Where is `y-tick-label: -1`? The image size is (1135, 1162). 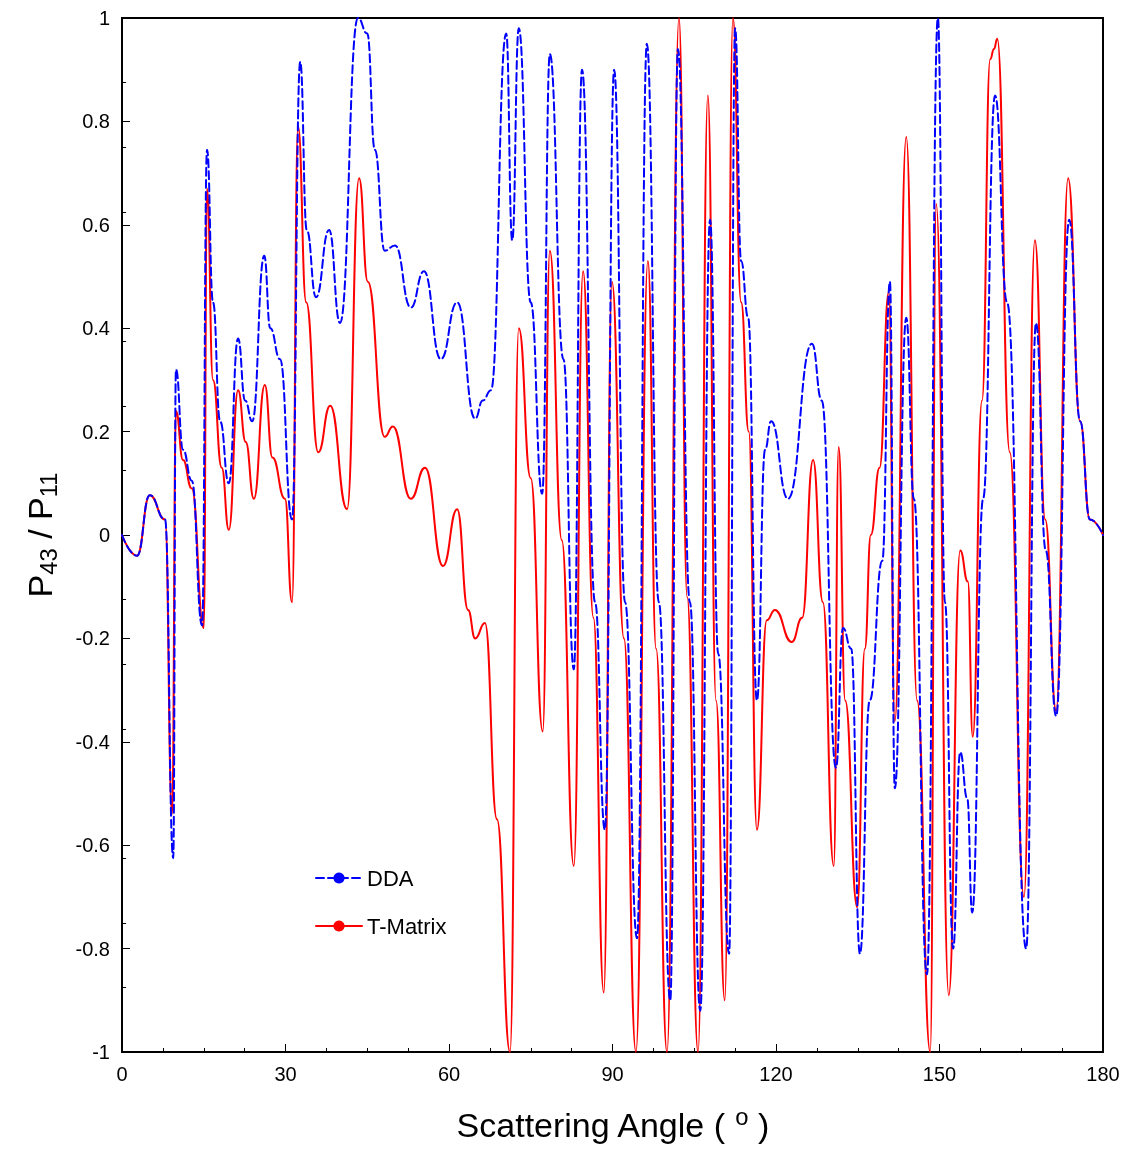
y-tick-label: -1 is located at coordinates (101, 1052).